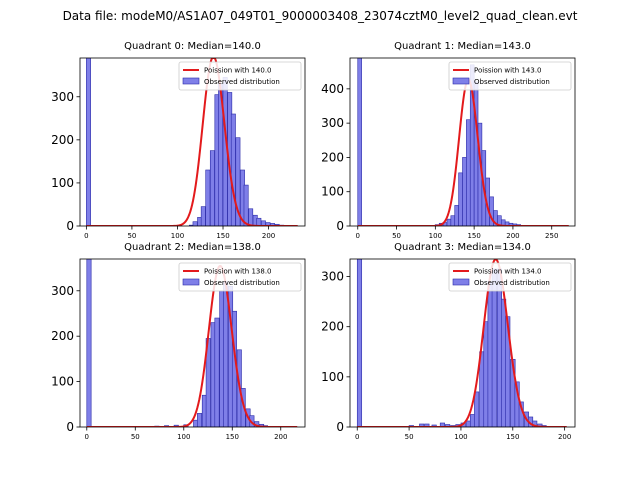 The image size is (640, 480). I want to click on quadrant-1-title: Quadrant 1: Median=143.0, so click(462, 46).